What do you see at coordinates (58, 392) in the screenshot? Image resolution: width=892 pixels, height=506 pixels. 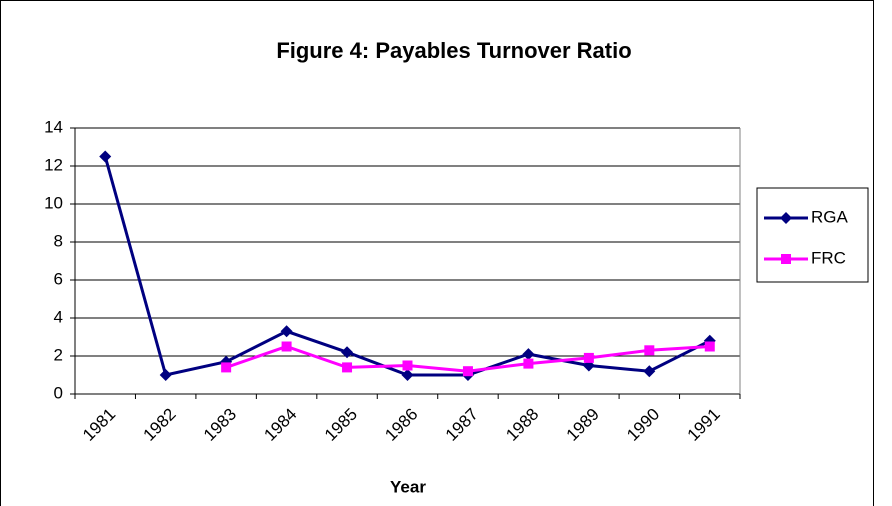 I see `y-tick-label: 0` at bounding box center [58, 392].